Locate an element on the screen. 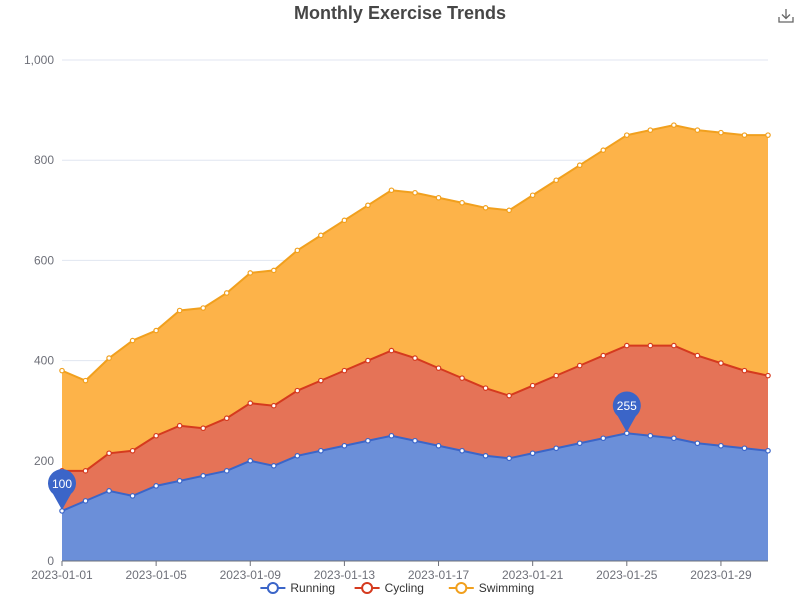 The image size is (800, 600). x-tick-label: 2023-01-17 is located at coordinates (439, 575).